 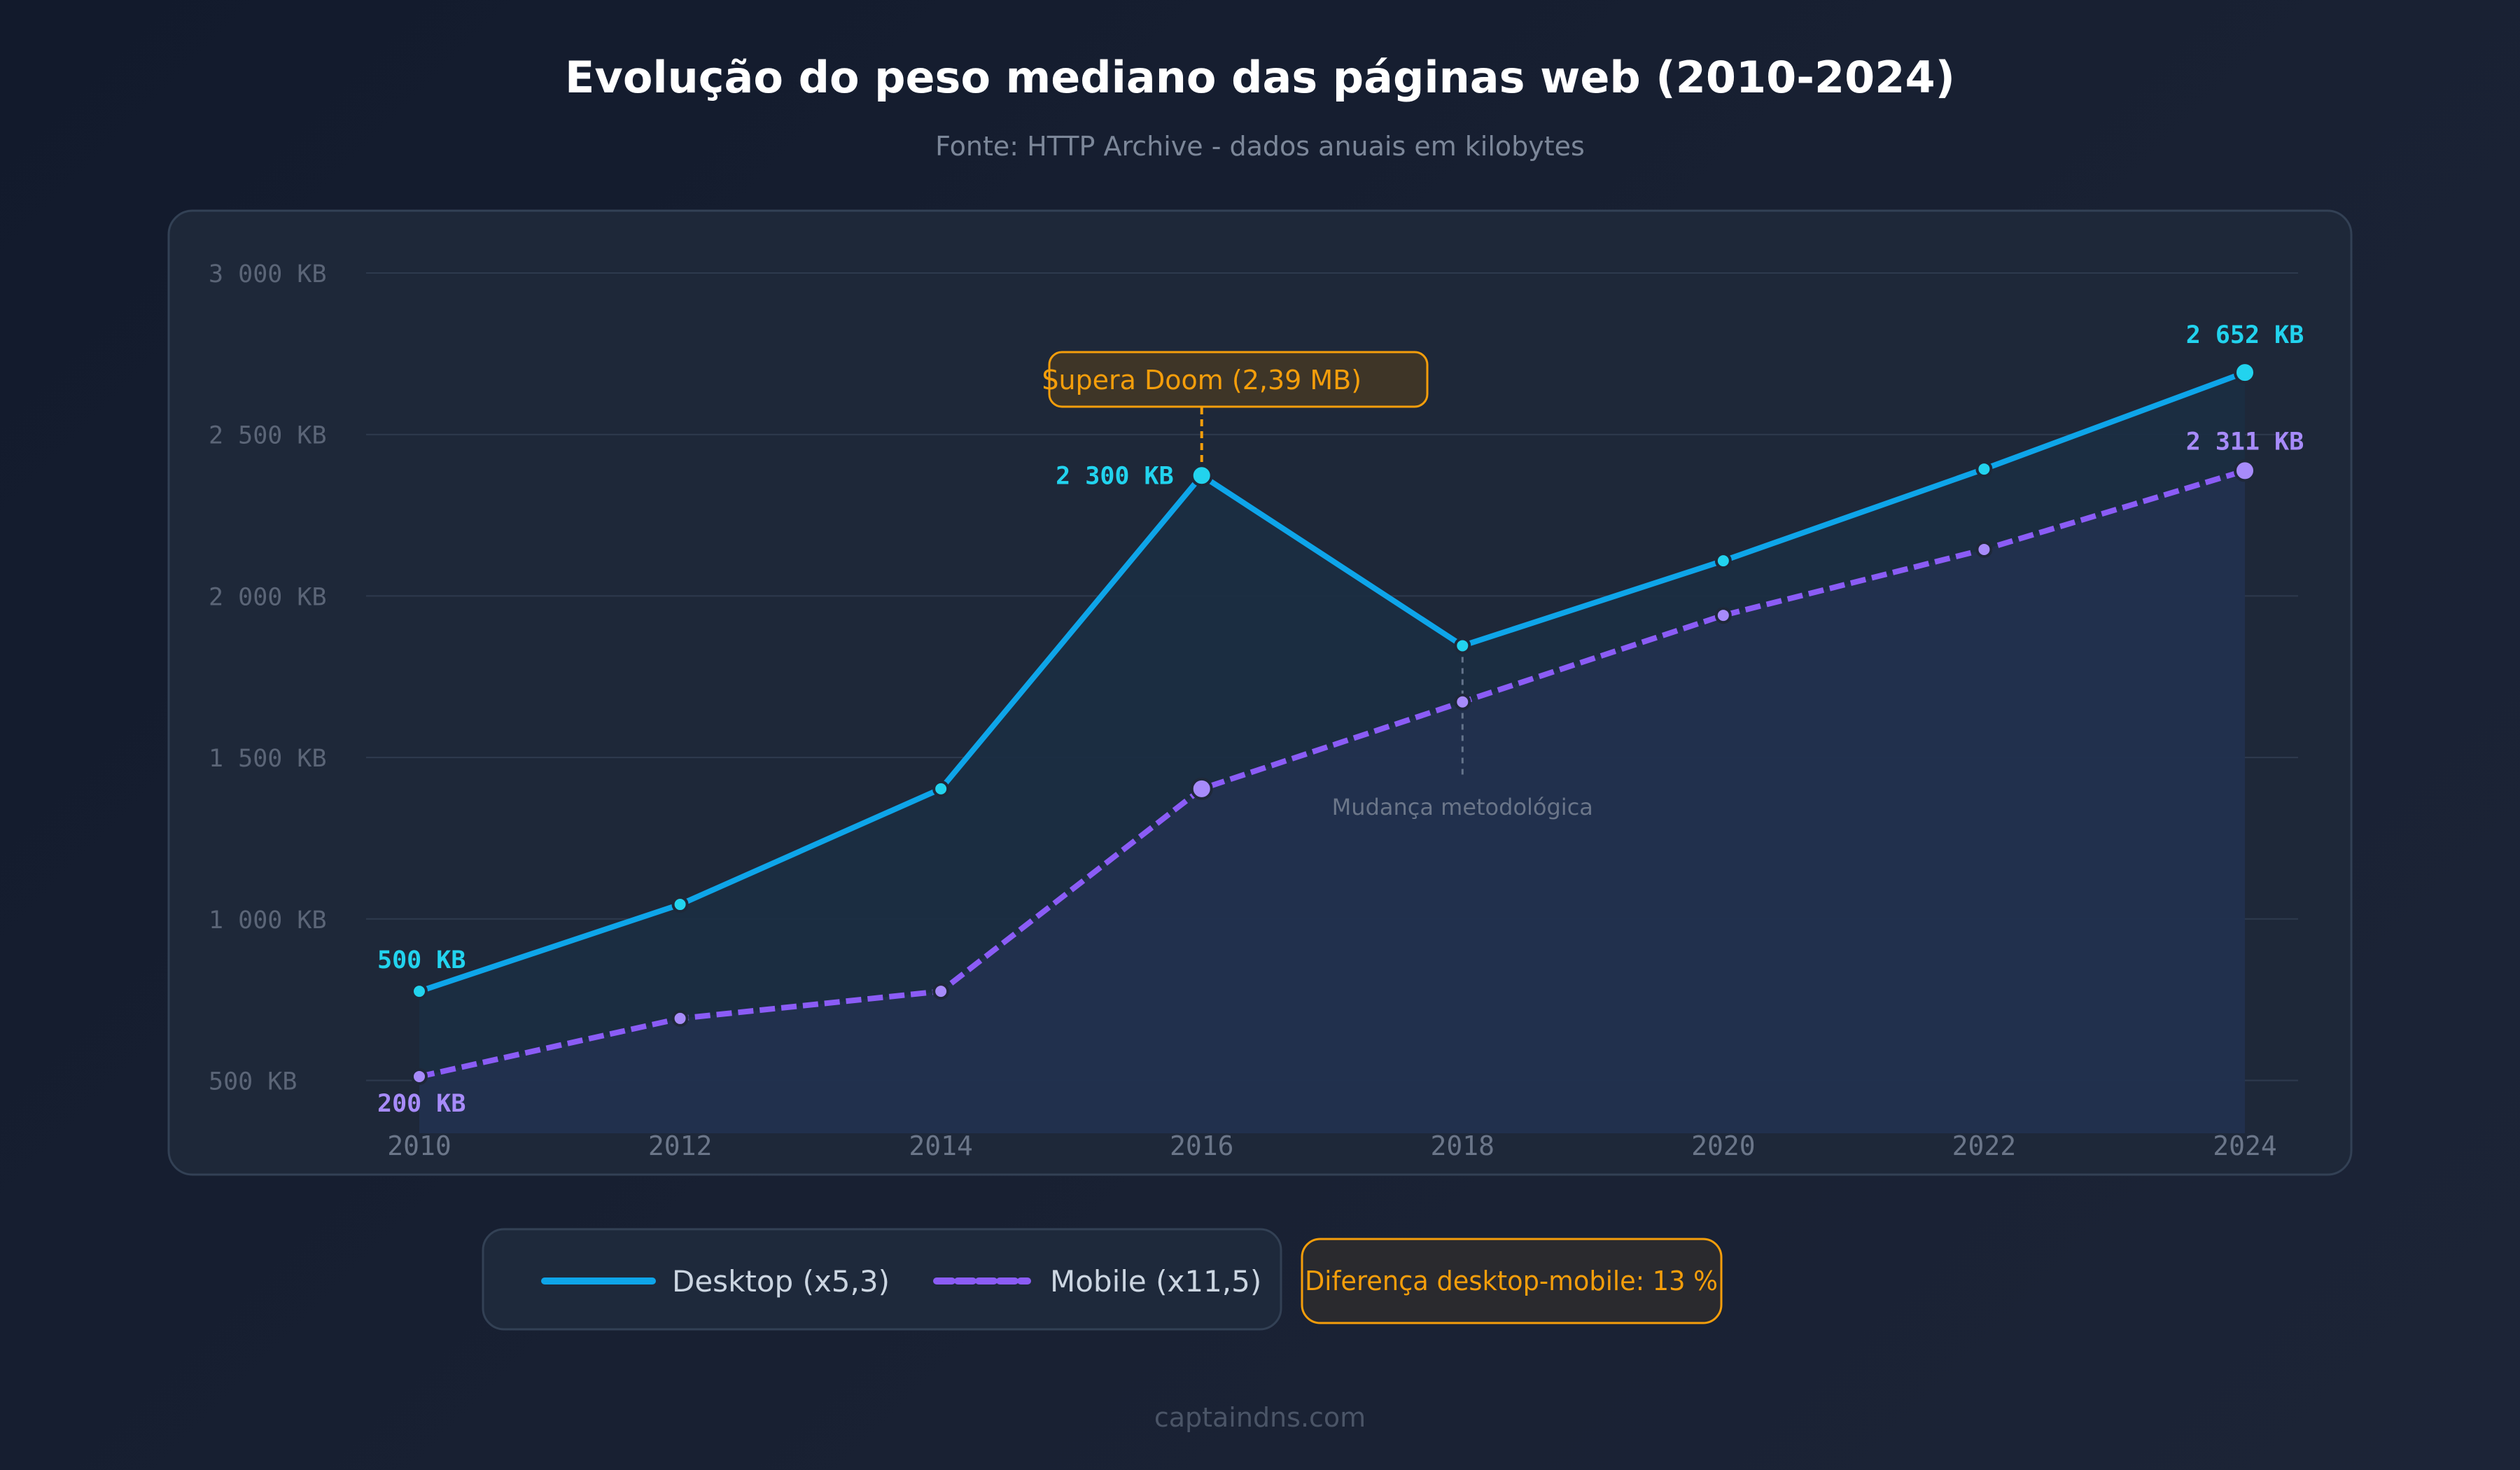 I want to click on data-label: 500 KB, so click(x=421, y=960).